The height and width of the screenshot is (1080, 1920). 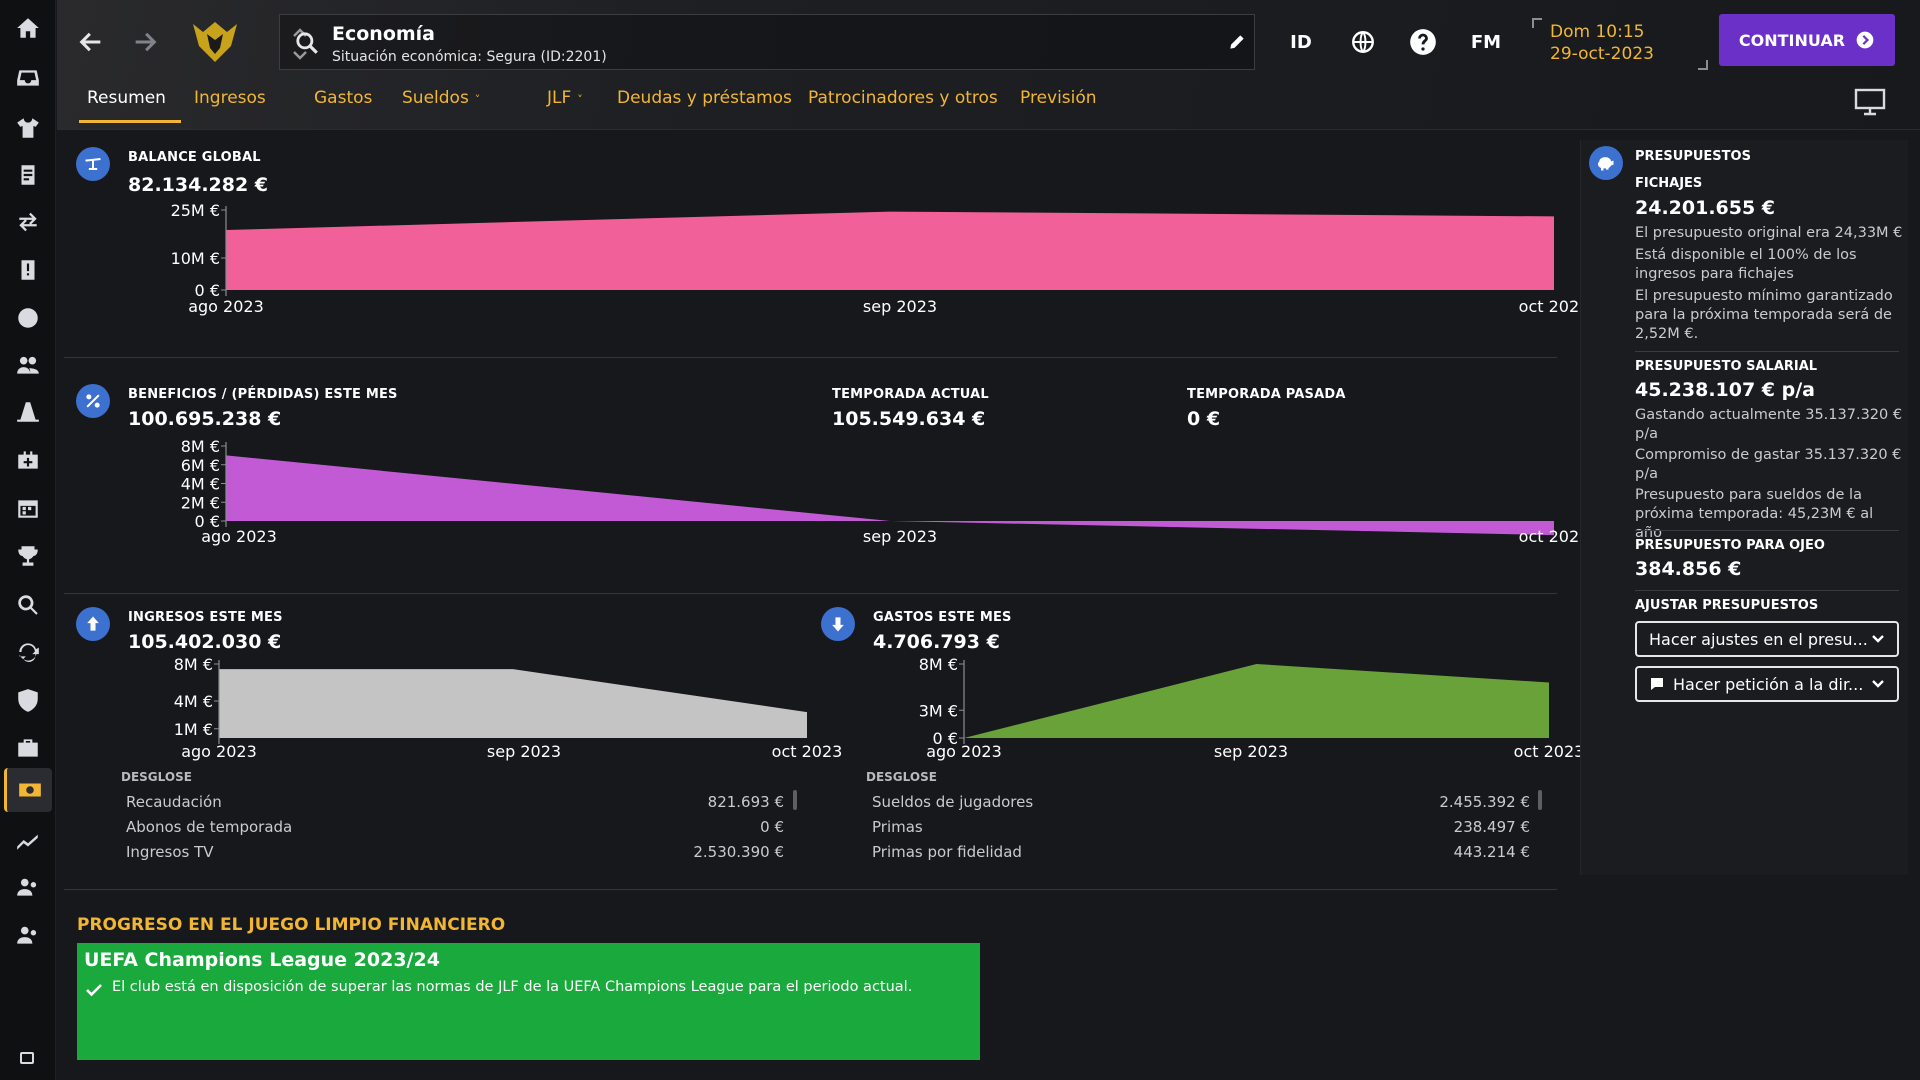 What do you see at coordinates (195, 258) in the screenshot?
I see `balance-y-tick-label: 10M €` at bounding box center [195, 258].